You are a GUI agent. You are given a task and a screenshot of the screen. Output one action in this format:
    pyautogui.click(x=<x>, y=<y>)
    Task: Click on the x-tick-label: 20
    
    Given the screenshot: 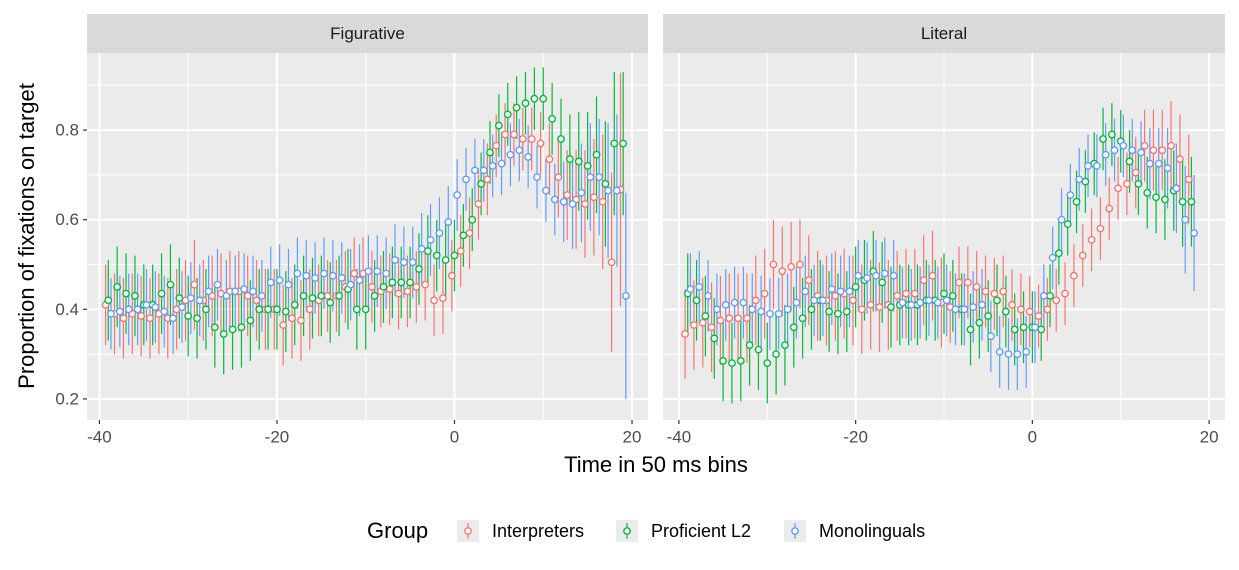 What is the action you would take?
    pyautogui.click(x=1209, y=436)
    